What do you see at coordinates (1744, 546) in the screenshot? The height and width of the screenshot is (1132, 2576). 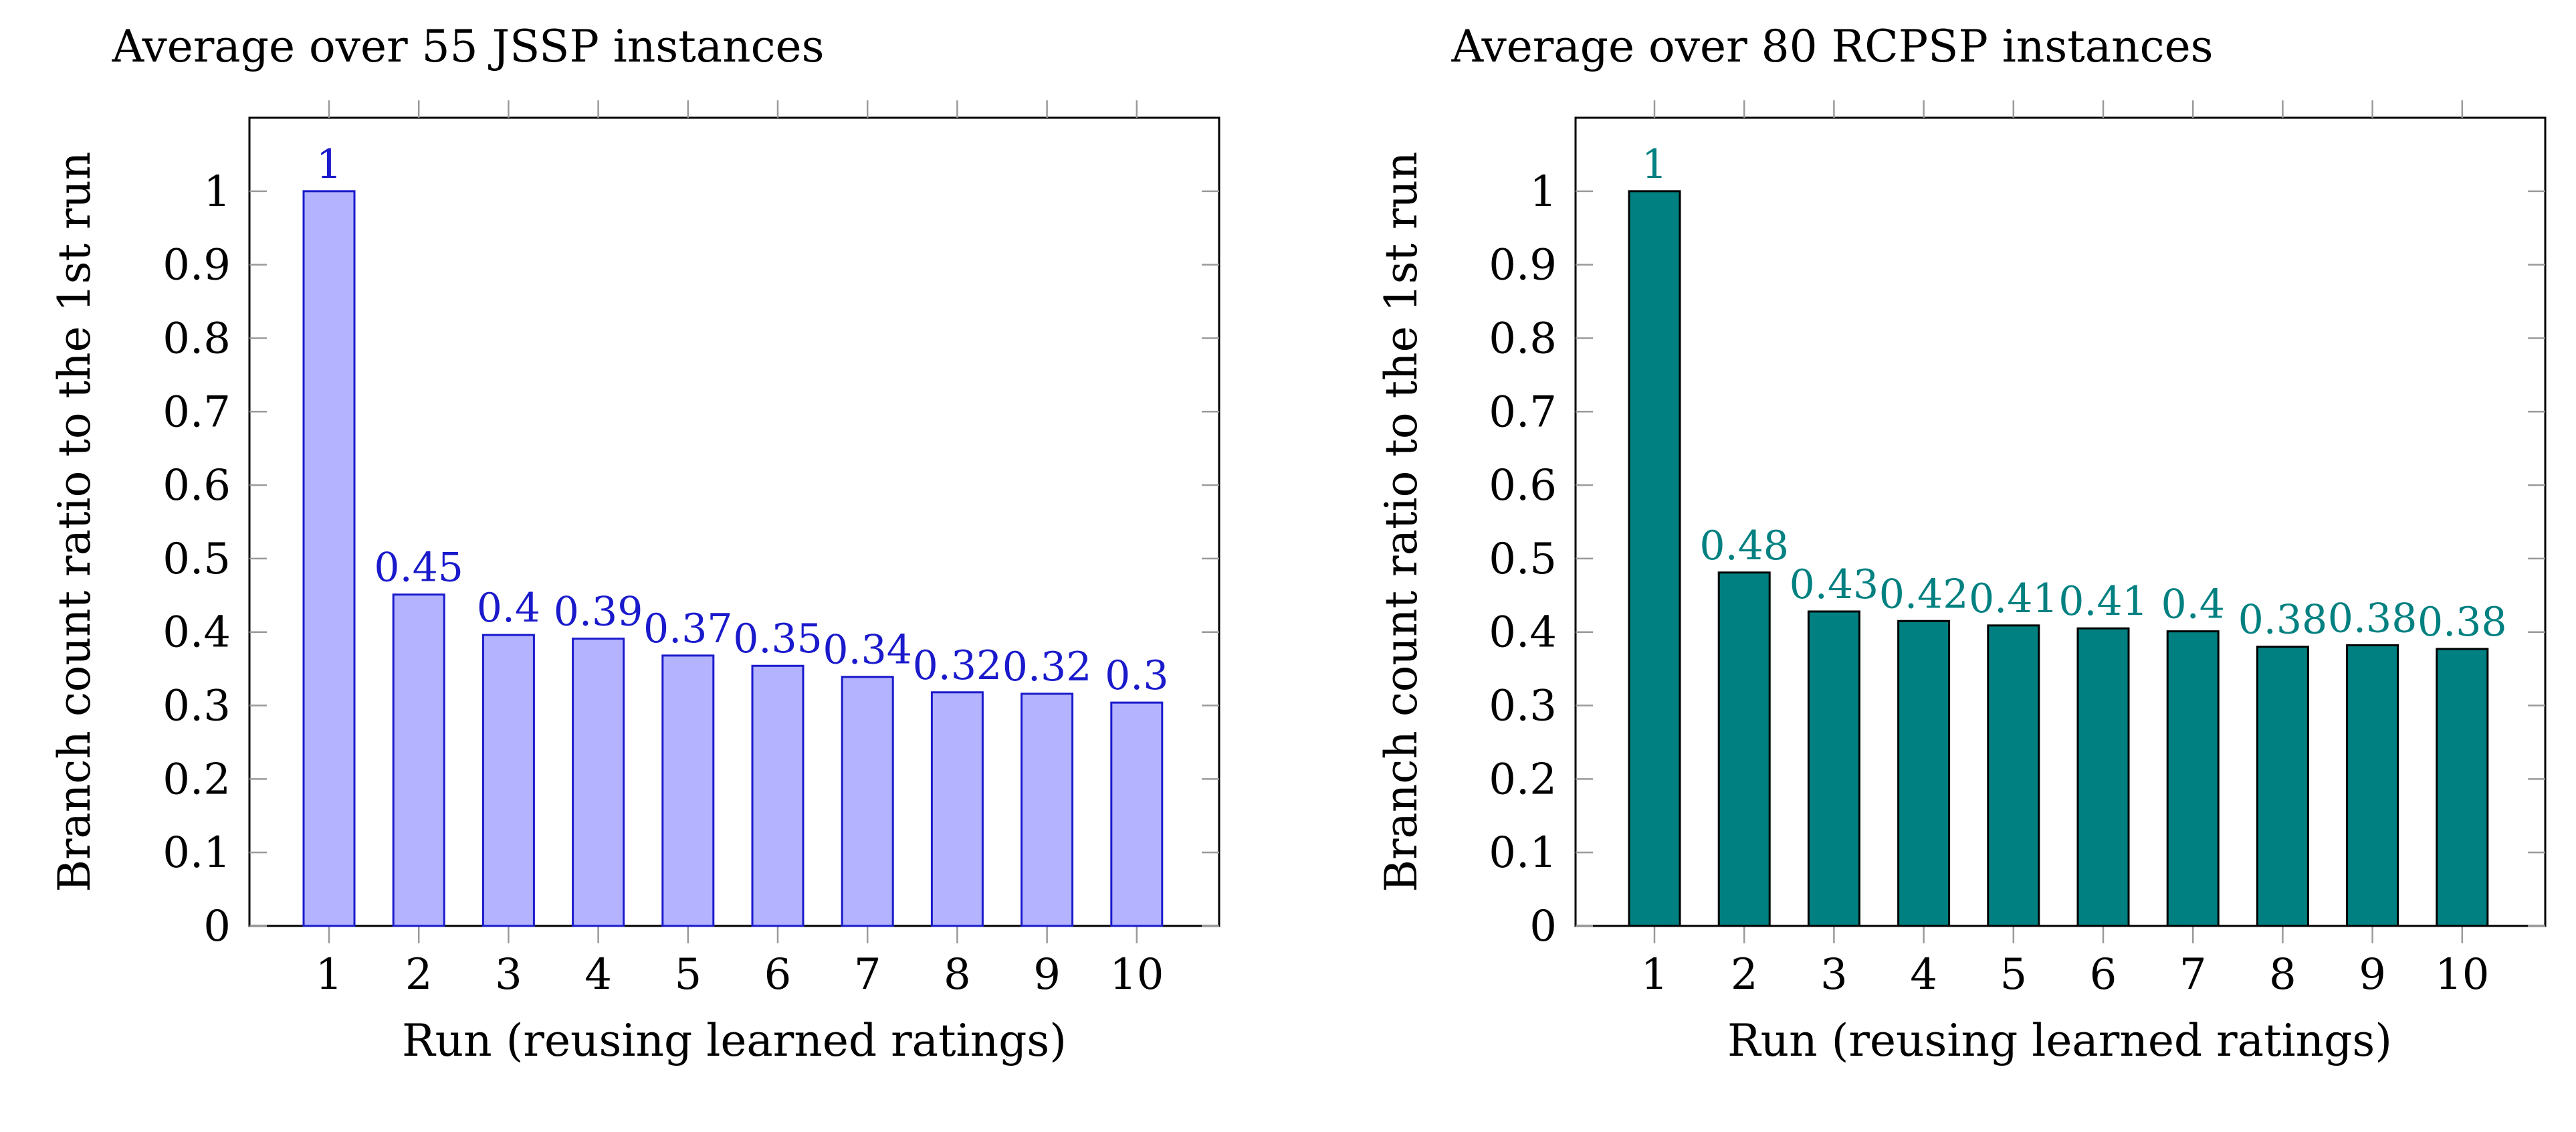 I see `bar-value-label: 0.48` at bounding box center [1744, 546].